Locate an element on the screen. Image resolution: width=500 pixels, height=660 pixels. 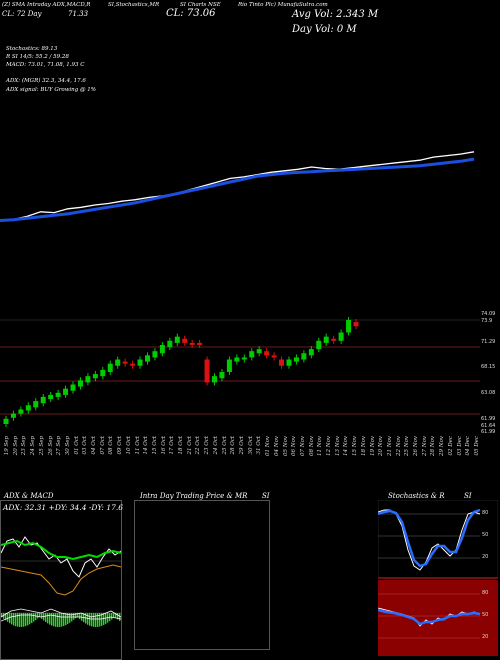
date-label: 22 Nov is located at coordinates (398, 446).